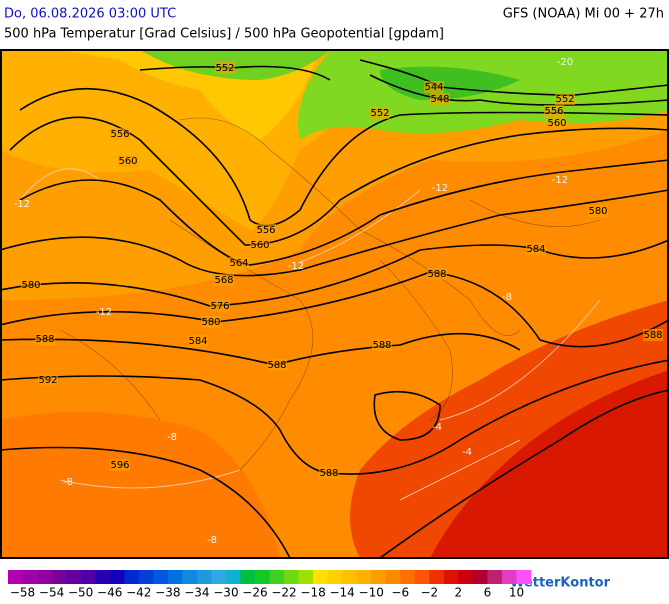 This screenshot has height=604, width=669. I want to click on colorbar-label: −46, so click(109, 593).